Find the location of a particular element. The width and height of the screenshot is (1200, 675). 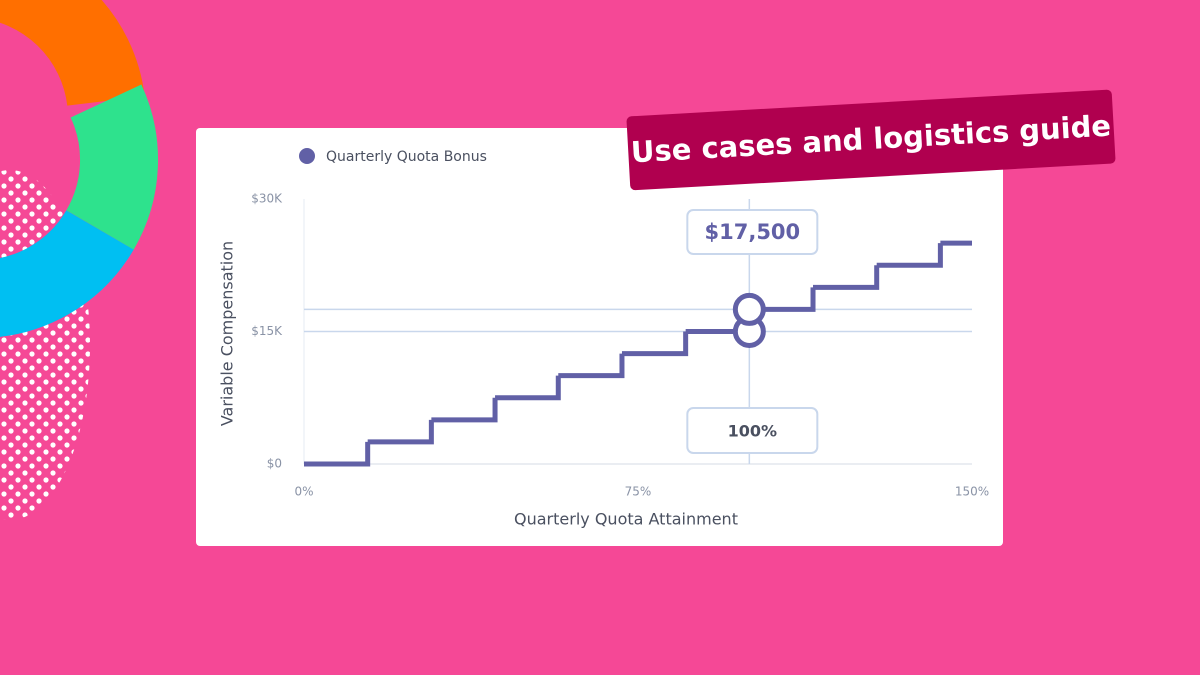

x-tick-label: 0% is located at coordinates (303, 492).